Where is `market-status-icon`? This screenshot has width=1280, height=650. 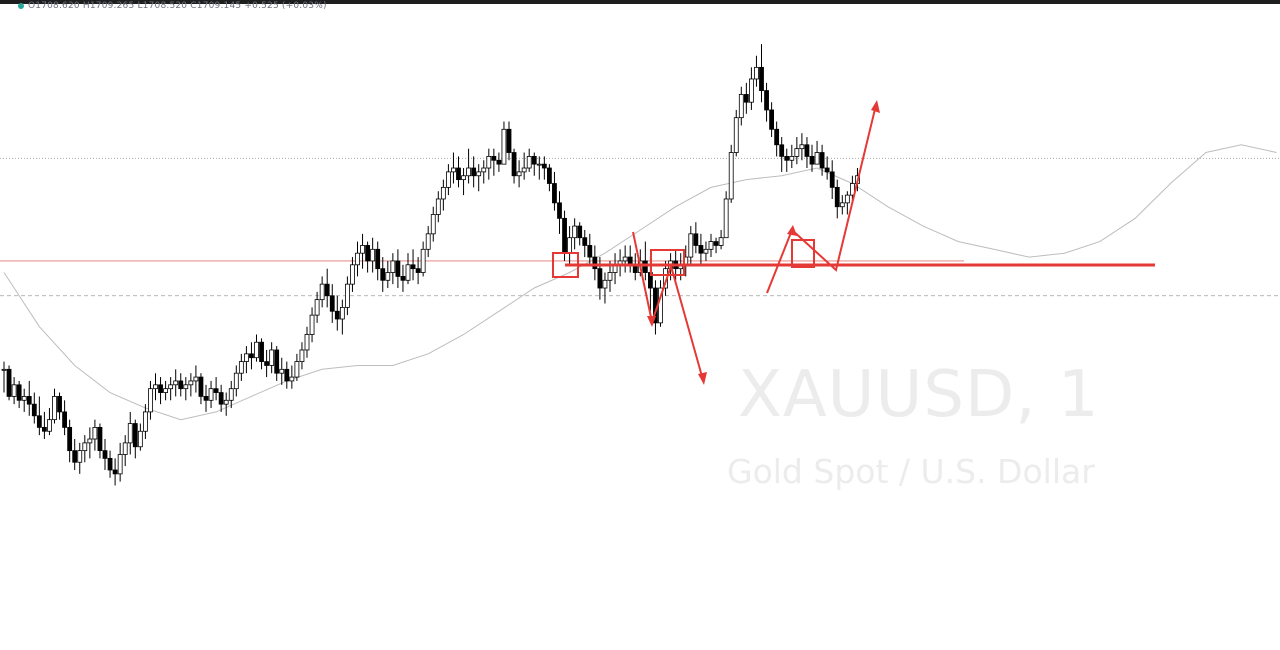
market-status-icon is located at coordinates (21, 5).